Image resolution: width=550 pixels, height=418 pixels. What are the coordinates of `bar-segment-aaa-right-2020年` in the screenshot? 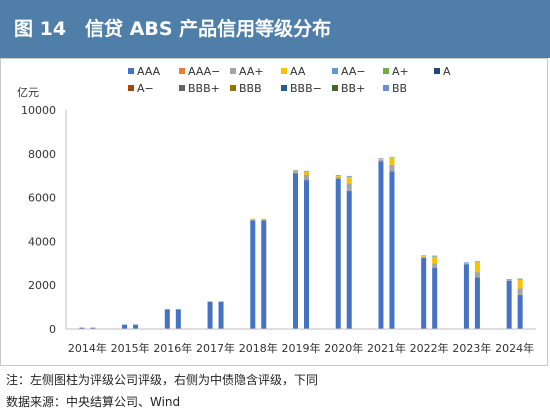 It's located at (349, 260).